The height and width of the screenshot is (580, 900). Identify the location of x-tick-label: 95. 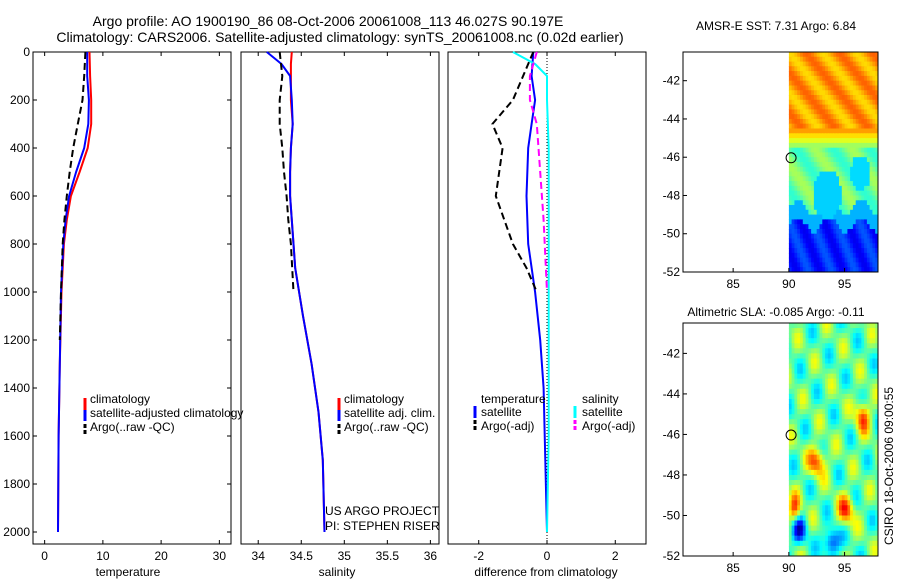
(845, 568).